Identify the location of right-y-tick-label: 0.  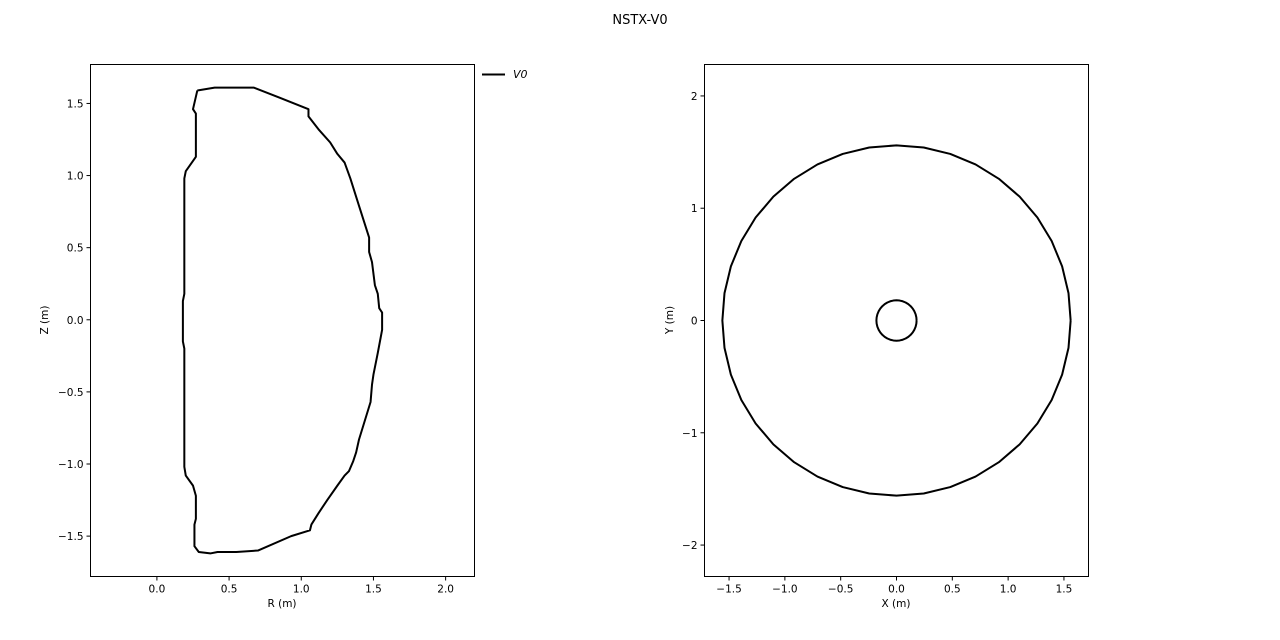
(694, 322).